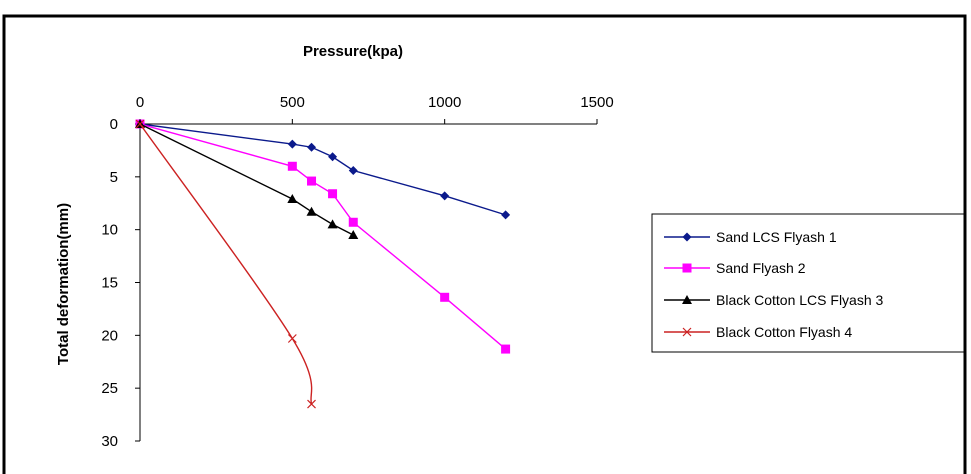 The width and height of the screenshot is (971, 474). Describe the element at coordinates (109, 335) in the screenshot. I see `y-tick-label: 20` at that location.